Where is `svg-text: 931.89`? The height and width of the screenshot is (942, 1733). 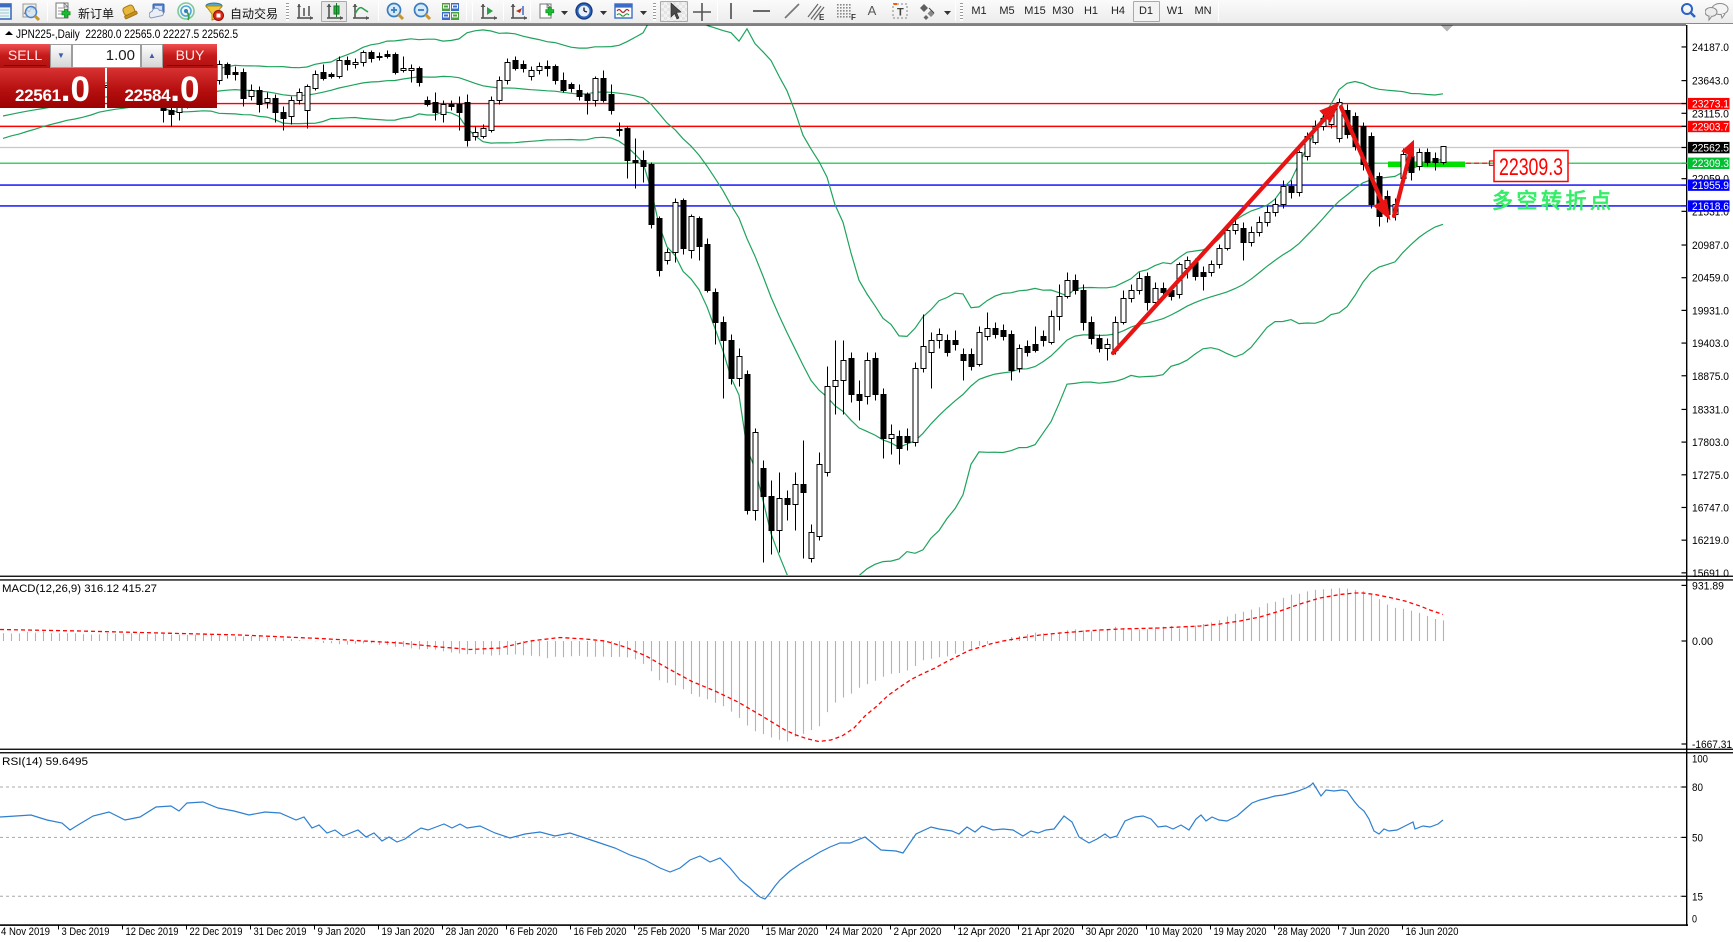
svg-text: 931.89 is located at coordinates (1708, 586).